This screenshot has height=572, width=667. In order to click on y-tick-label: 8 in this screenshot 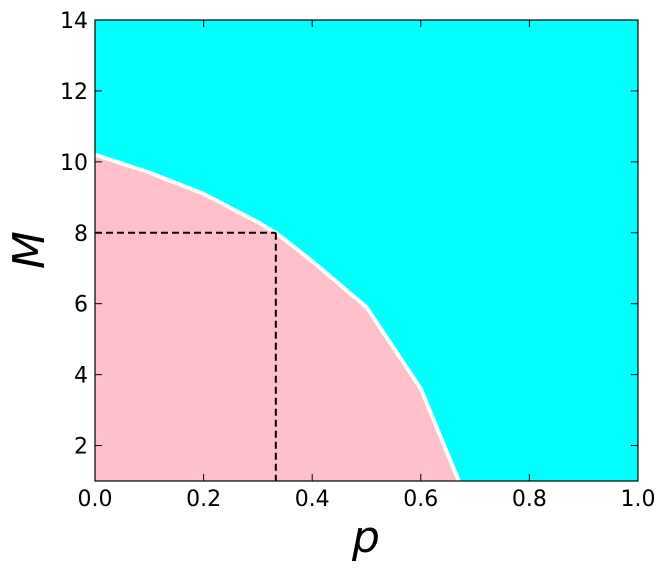, I will do `click(81, 234)`.